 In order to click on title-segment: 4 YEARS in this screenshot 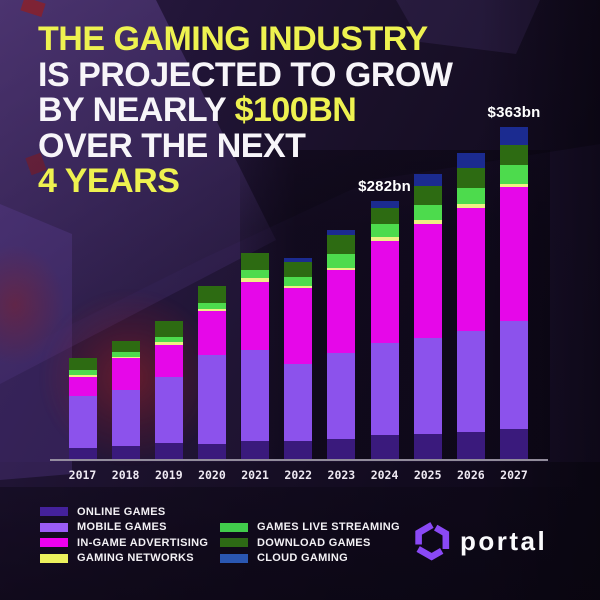, I will do `click(109, 181)`.